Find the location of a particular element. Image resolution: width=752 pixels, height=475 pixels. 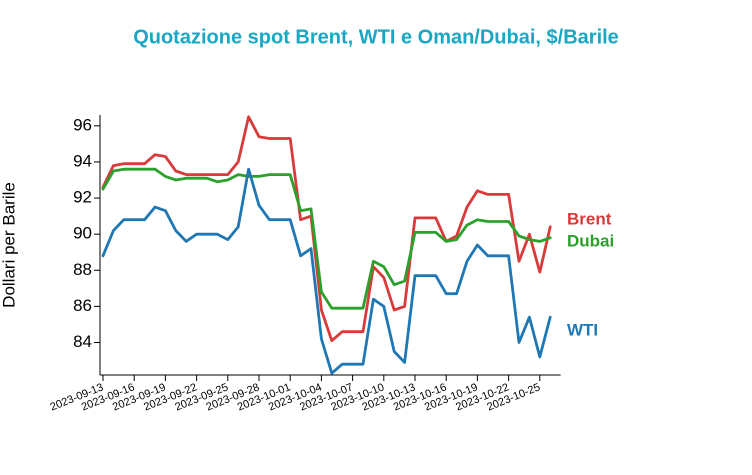

y-tick-label: 90 is located at coordinates (82, 233).